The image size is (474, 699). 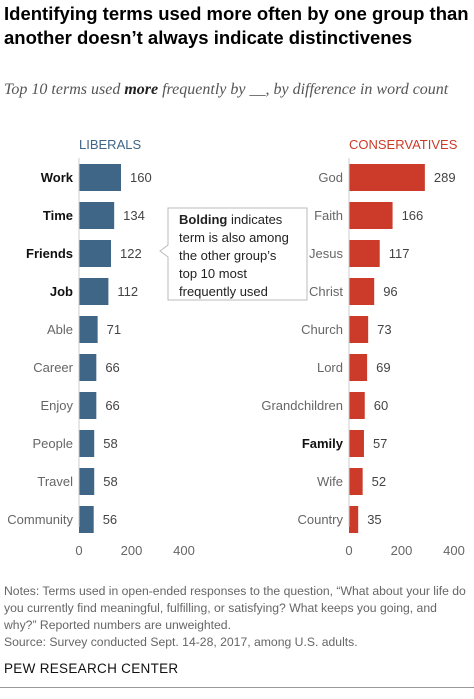 I want to click on conservatives-value-label: 57, so click(x=380, y=443).